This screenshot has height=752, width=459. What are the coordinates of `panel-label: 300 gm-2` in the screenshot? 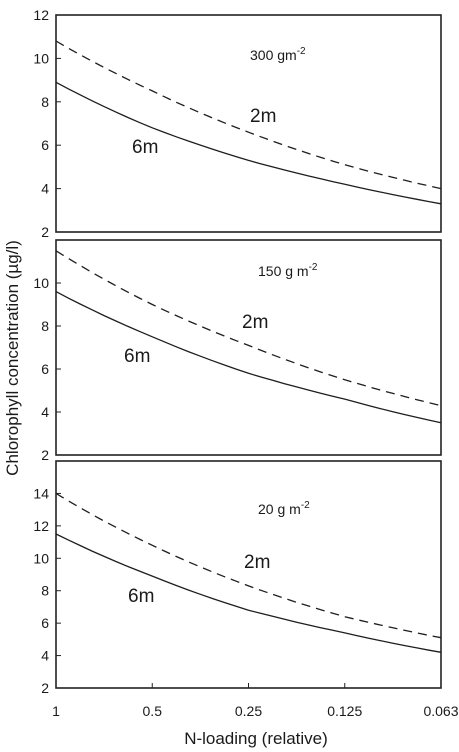 It's located at (278, 54).